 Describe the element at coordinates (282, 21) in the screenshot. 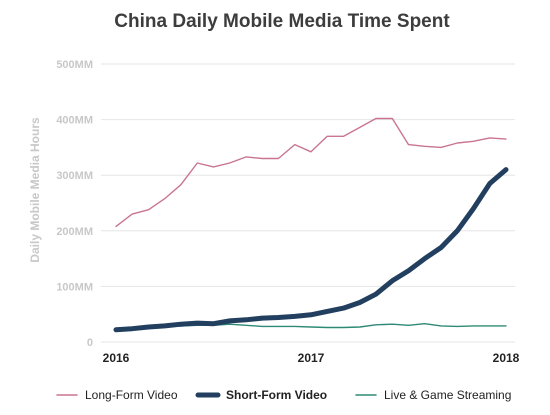

I see `chart-title: China Daily Mobile Media Time Spent` at that location.